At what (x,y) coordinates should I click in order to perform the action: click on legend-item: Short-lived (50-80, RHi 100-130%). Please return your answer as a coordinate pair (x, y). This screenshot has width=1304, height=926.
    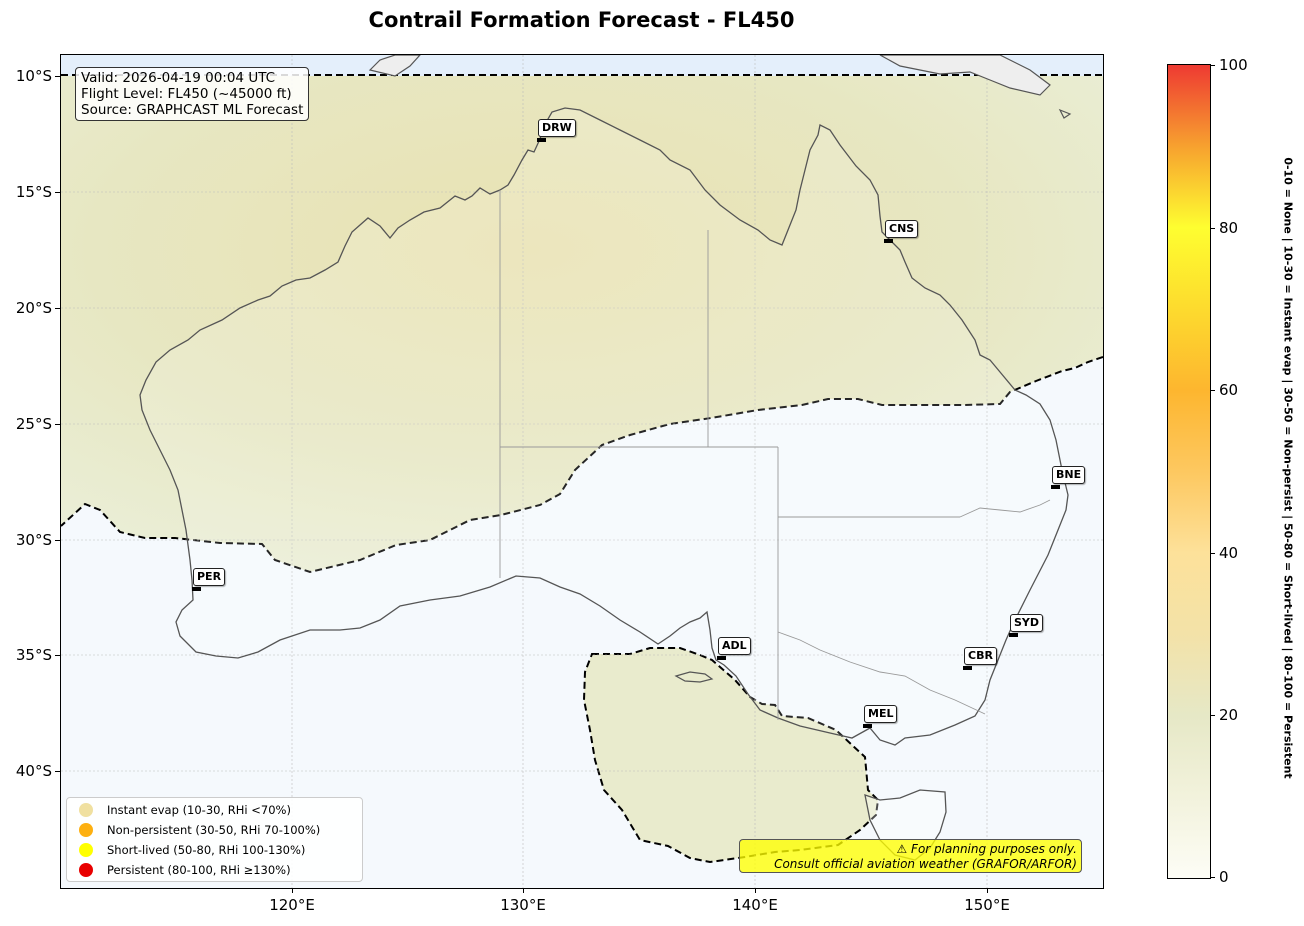
    Looking at the image, I should click on (192, 850).